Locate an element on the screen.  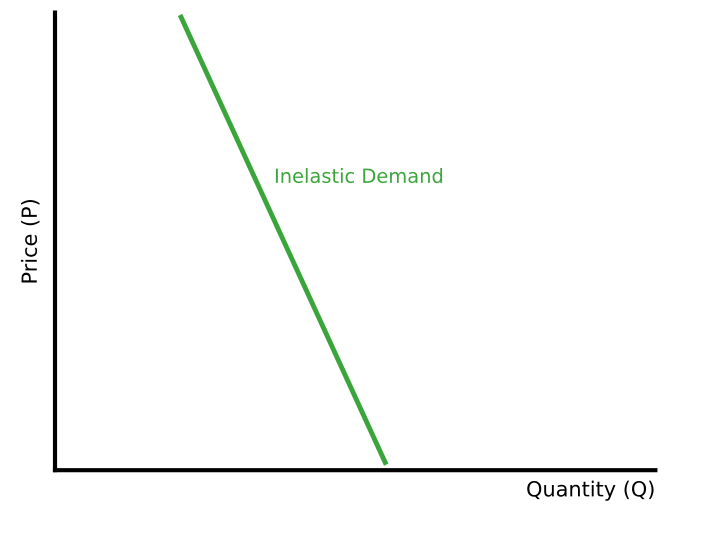
y-axis-title: Price (P) is located at coordinates (30, 241).